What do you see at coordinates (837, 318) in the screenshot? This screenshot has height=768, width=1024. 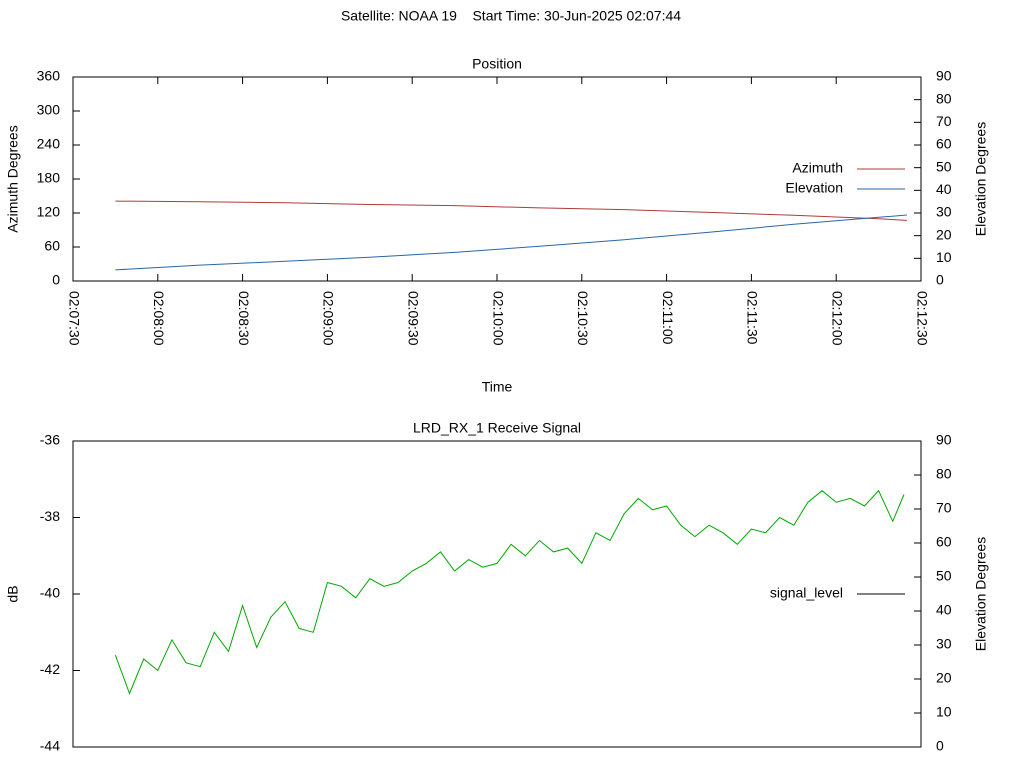 I see `x-tick-label: 02:12:00` at bounding box center [837, 318].